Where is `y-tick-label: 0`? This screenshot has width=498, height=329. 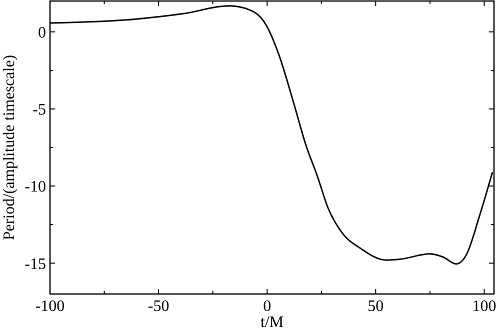
y-tick-label: 0 is located at coordinates (42, 33).